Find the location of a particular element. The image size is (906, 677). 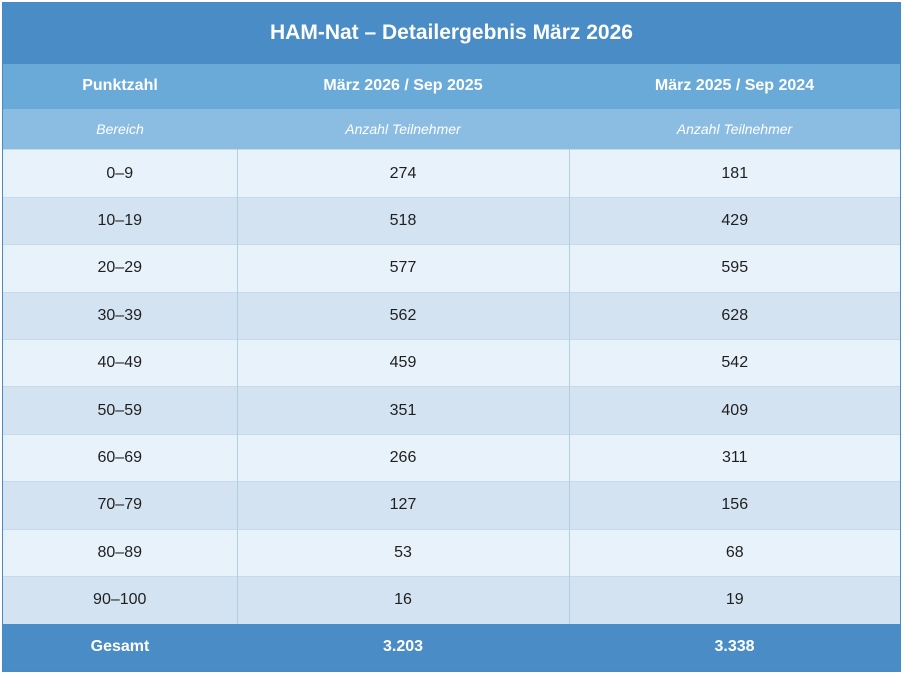

row-range: 50–59 is located at coordinates (120, 410).